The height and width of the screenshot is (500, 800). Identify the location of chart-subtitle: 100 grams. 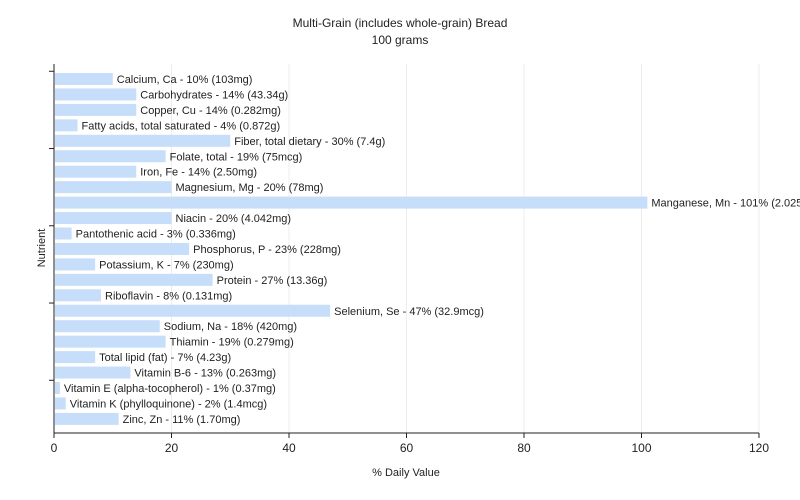
(400, 40).